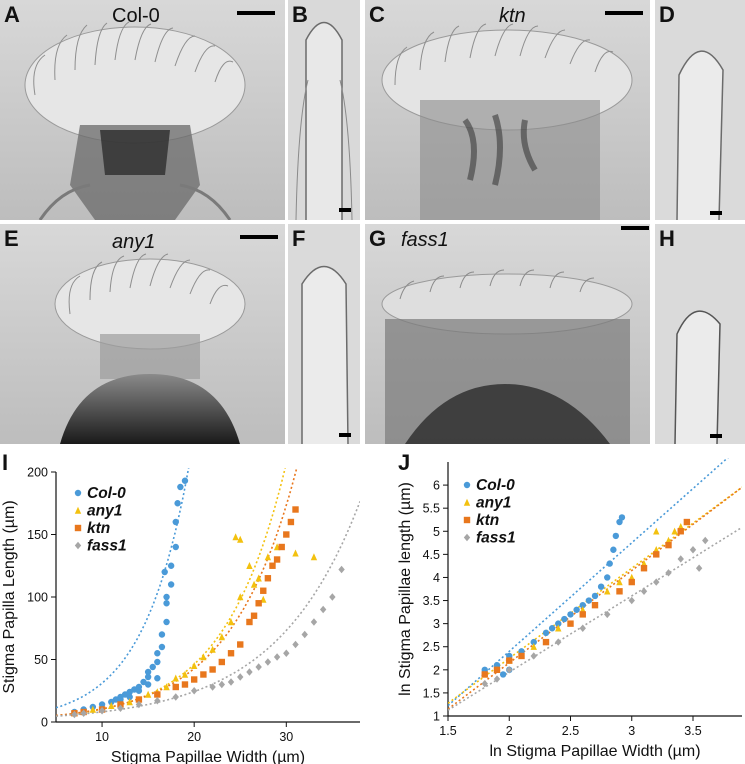  Describe the element at coordinates (142, 110) in the screenshot. I see `micrograph-a: A Col-0` at that location.